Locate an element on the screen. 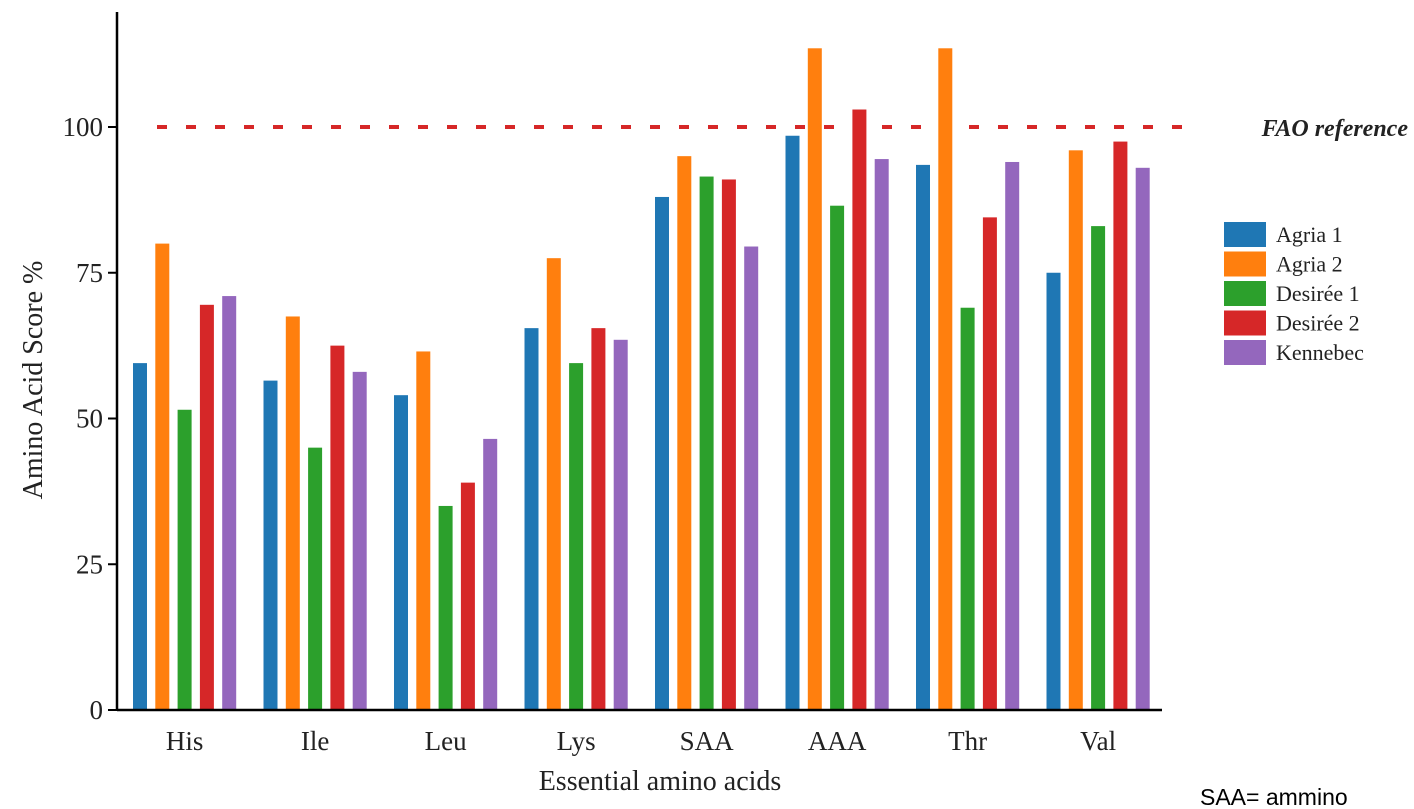 This screenshot has width=1414, height=809. y-axis-title: Amino Acid Score % is located at coordinates (33, 380).